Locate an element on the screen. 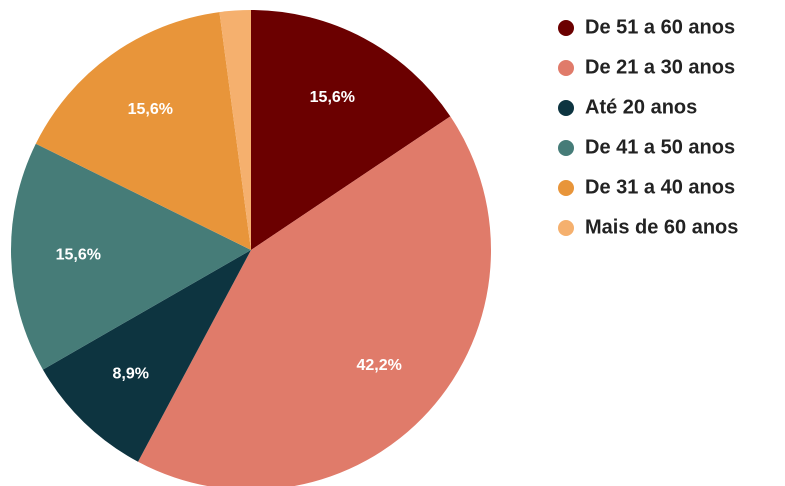 This screenshot has width=785, height=486. legend-label: Mais de 60 anos is located at coordinates (661, 227).